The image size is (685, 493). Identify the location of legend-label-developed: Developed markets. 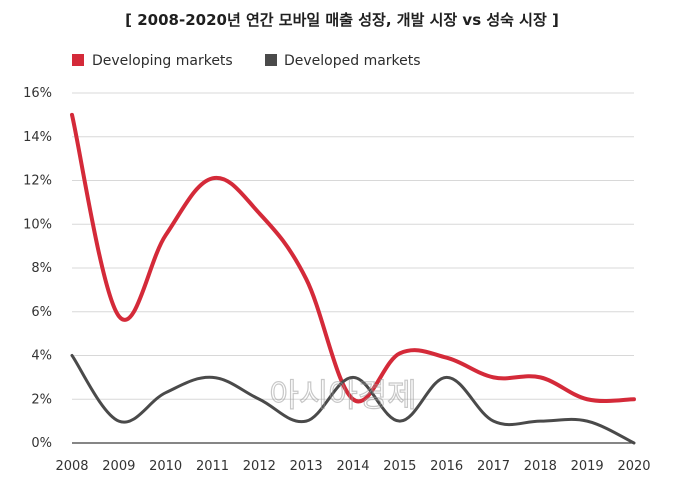
(352, 61).